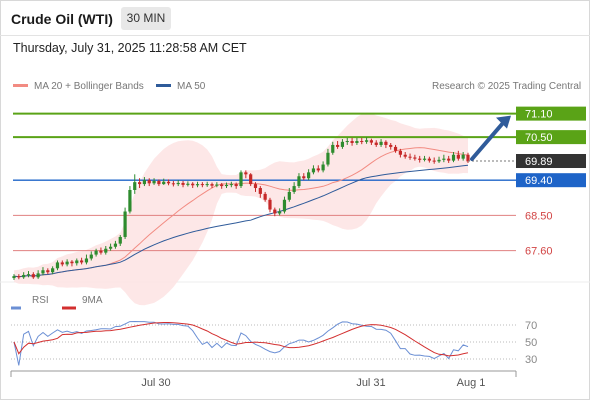  Describe the element at coordinates (370, 383) in the screenshot. I see `x-tick-label: Jul 31` at that location.